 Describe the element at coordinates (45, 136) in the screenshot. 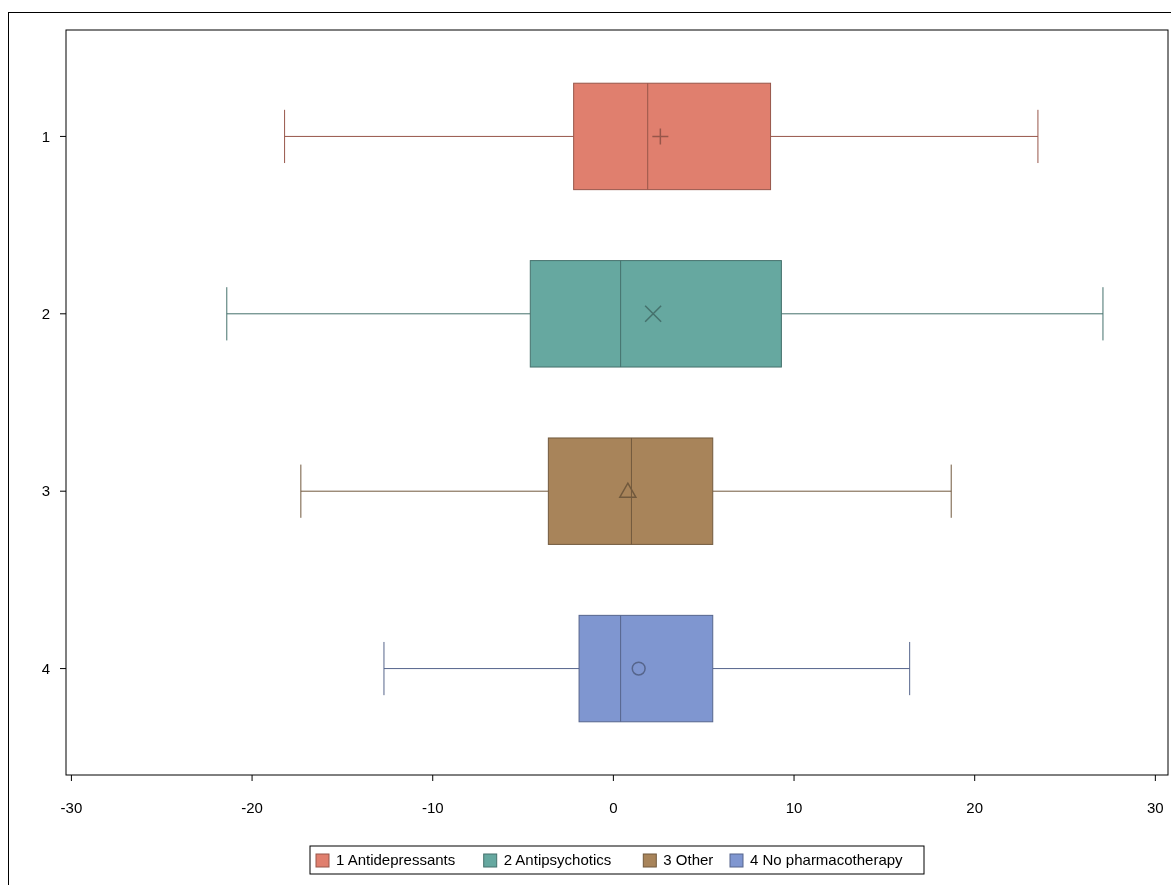

I see `y-tick-label: 1` at that location.